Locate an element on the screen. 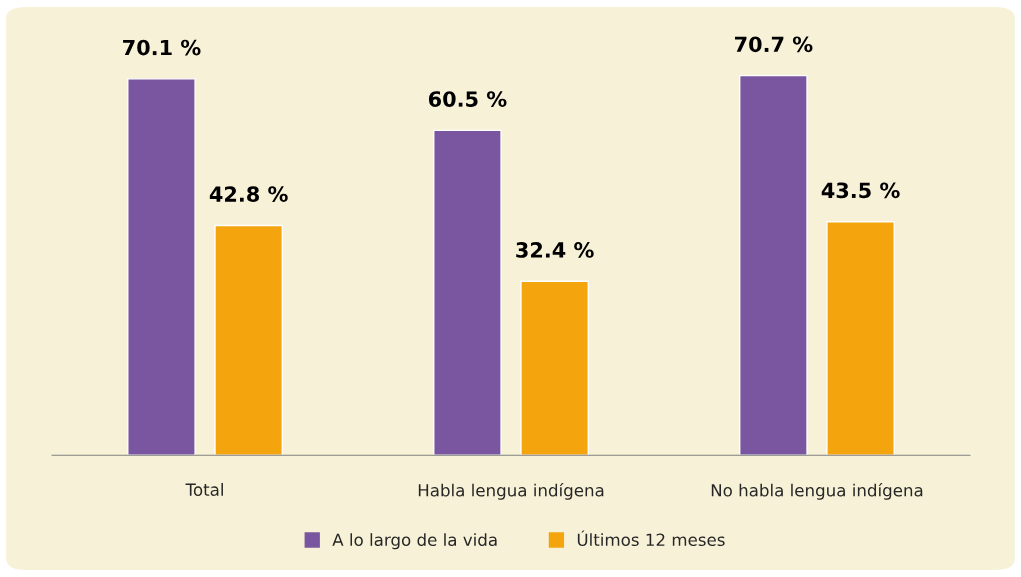  data-label: 32.4 % is located at coordinates (555, 250).